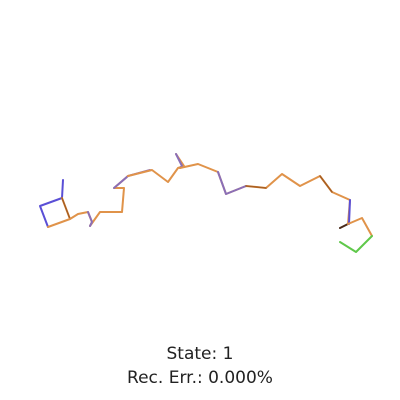 The width and height of the screenshot is (400, 400). I want to click on right-loop-orange-segment, so click(360, 227).